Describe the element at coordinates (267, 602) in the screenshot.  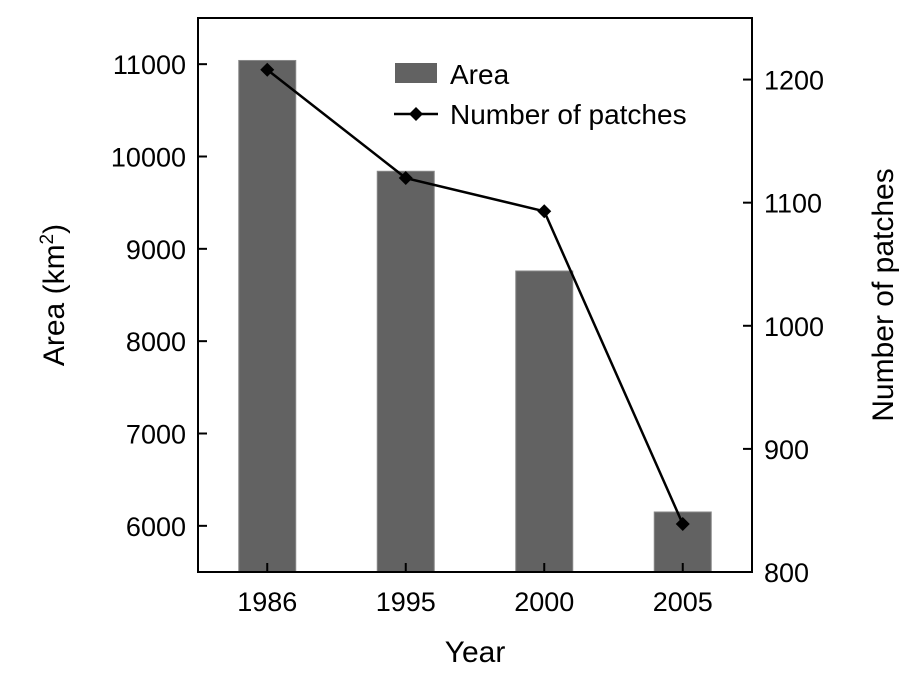
I see `x-tick-label: 1986` at that location.